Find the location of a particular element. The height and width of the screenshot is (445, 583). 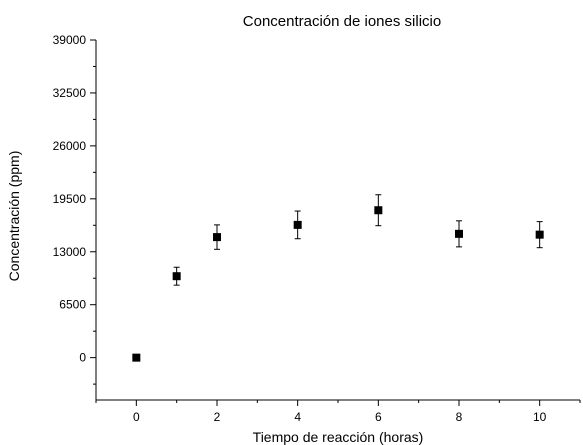

x-tick-label: 4 is located at coordinates (297, 417).